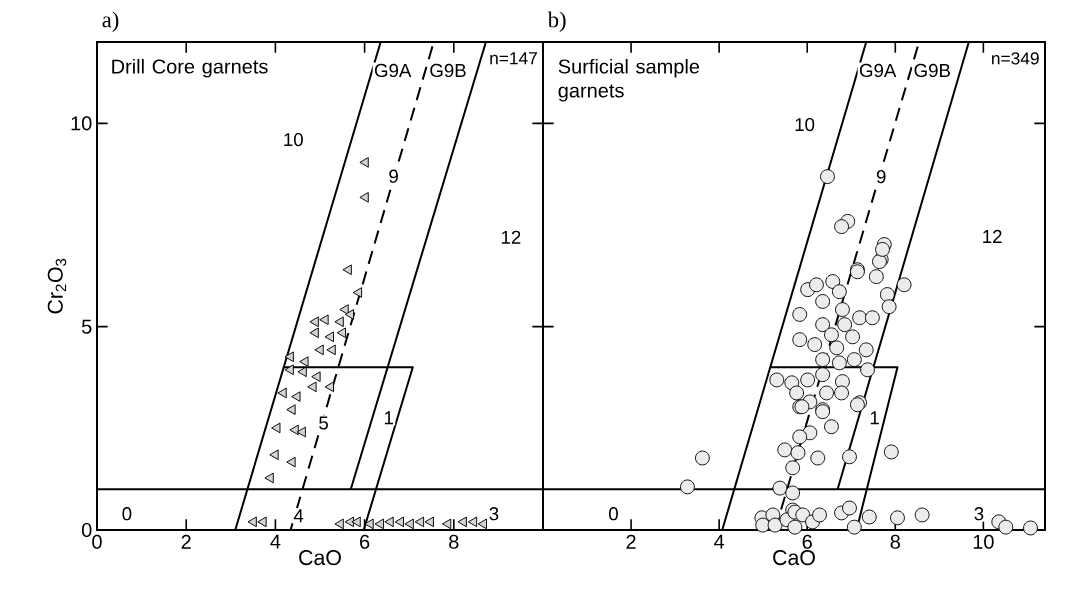 The image size is (1070, 594). What do you see at coordinates (983, 541) in the screenshot?
I see `x-tick-label: 10` at bounding box center [983, 541].